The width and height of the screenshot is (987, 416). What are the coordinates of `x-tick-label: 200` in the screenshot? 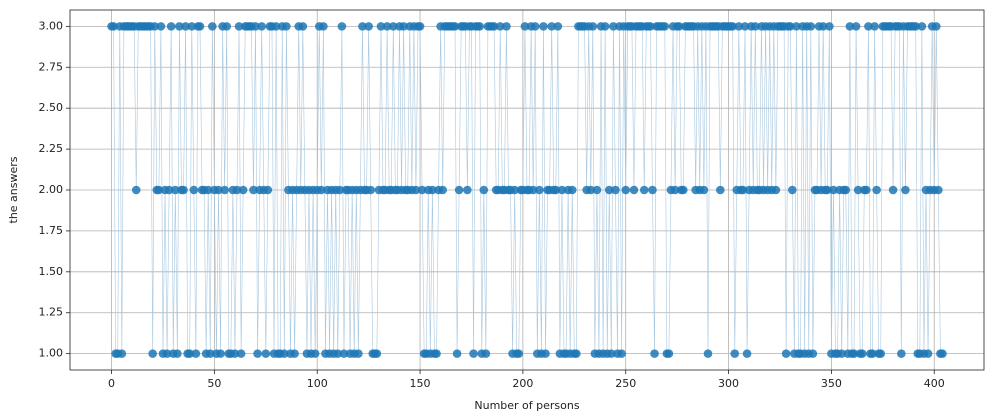 It's located at (522, 383).